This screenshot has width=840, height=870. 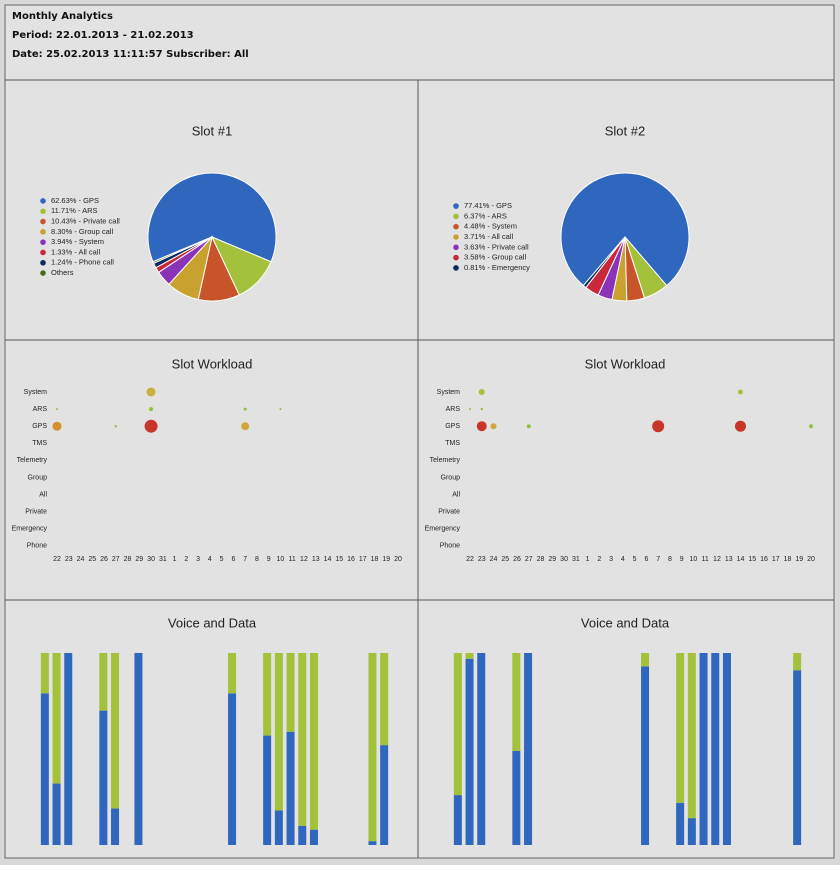 I want to click on y-tick-label: Emergency, so click(x=443, y=529).